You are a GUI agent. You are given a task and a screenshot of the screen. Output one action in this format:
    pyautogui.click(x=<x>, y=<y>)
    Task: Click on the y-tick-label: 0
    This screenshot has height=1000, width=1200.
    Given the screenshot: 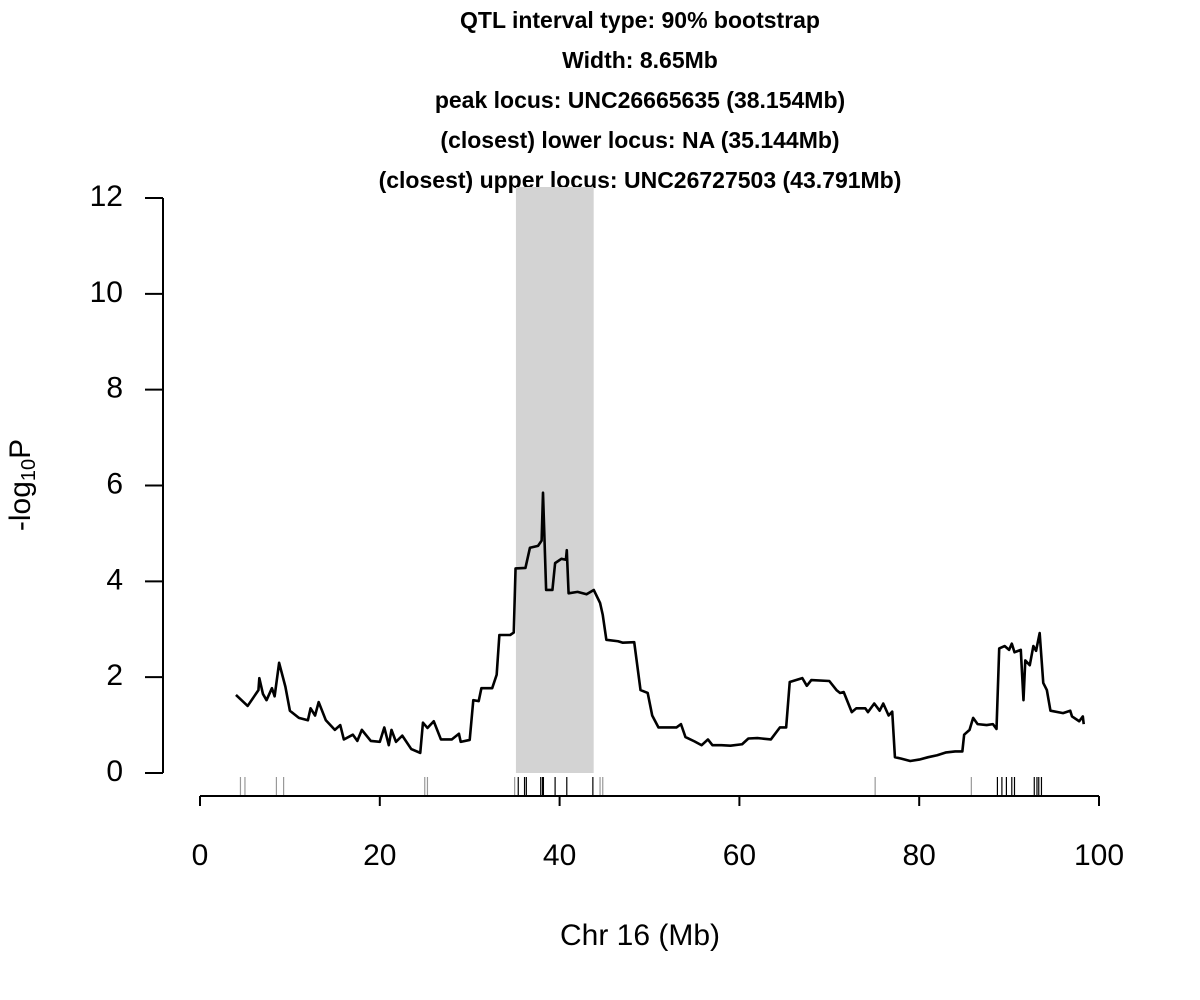 What is the action you would take?
    pyautogui.click(x=114, y=771)
    